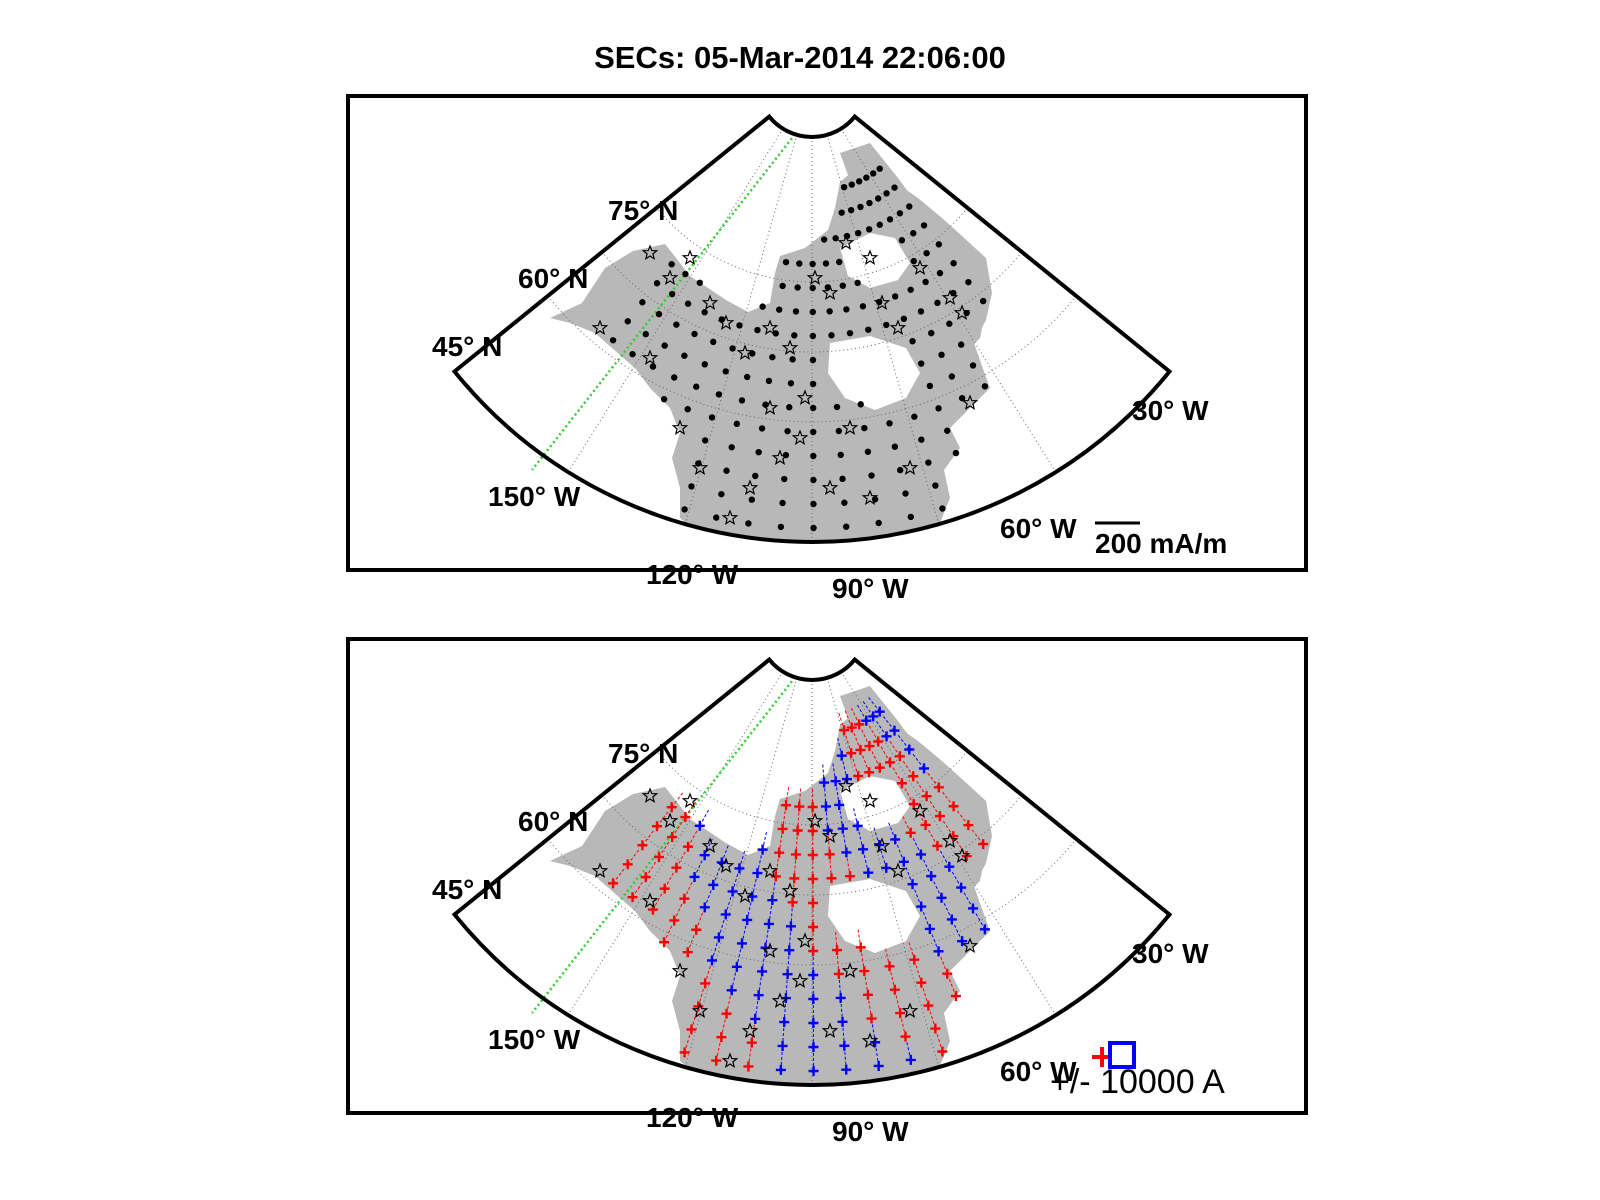 The height and width of the screenshot is (1200, 1600). I want to click on scale-label: 200 mA/m, so click(1161, 543).